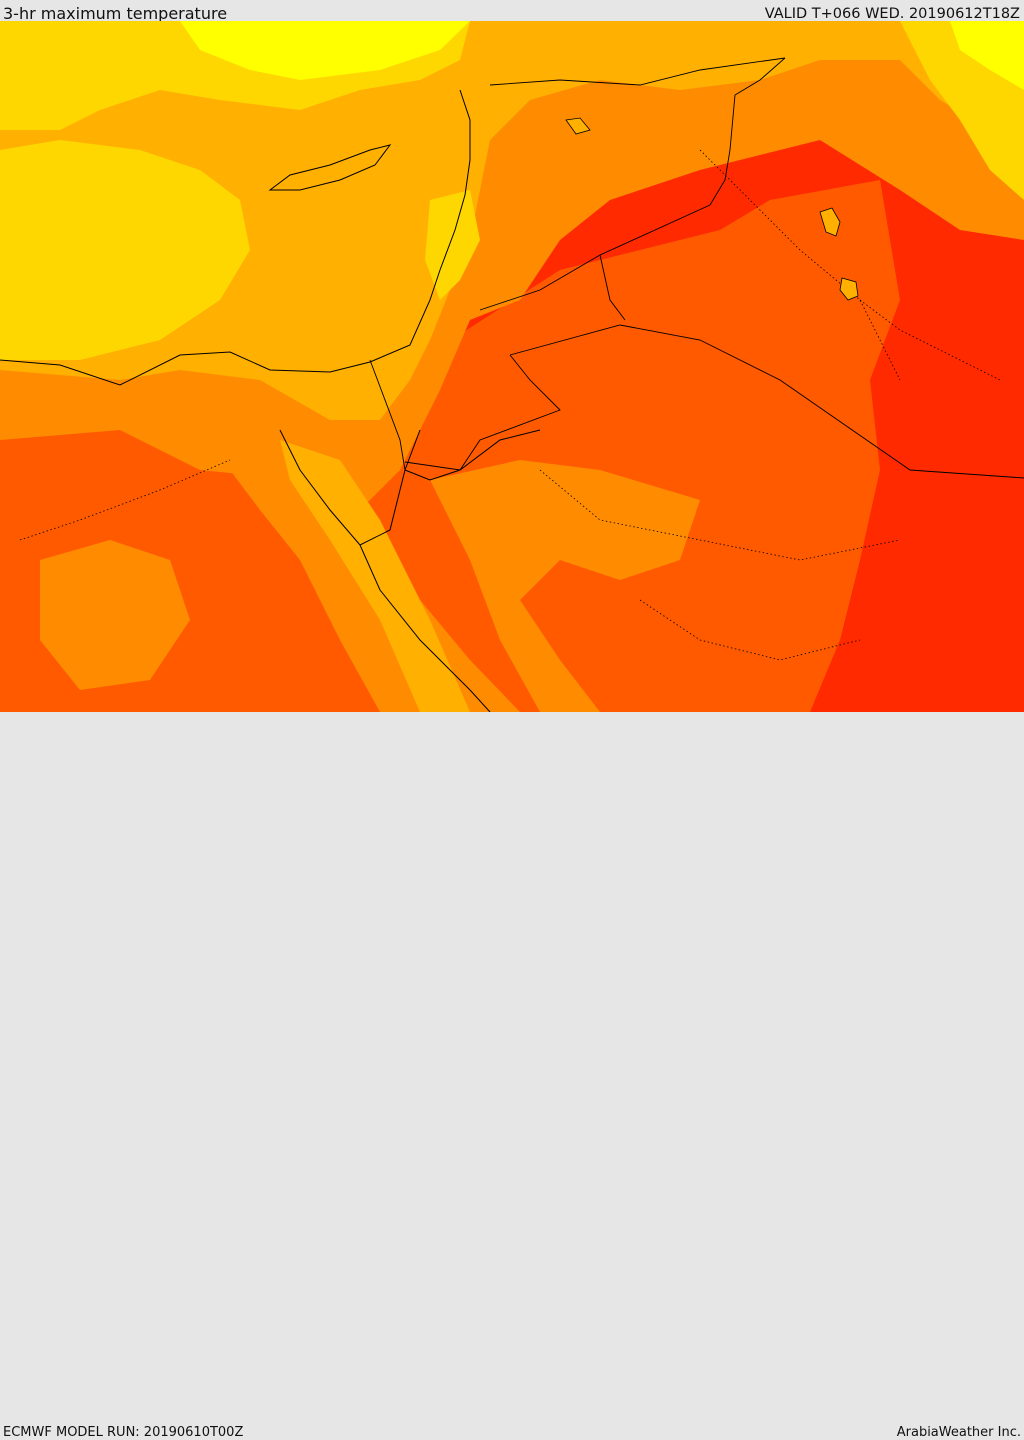 This screenshot has height=1440, width=1024. Describe the element at coordinates (123, 1432) in the screenshot. I see `model-run: ECMWF MODEL RUN: 20190610T00Z` at that location.